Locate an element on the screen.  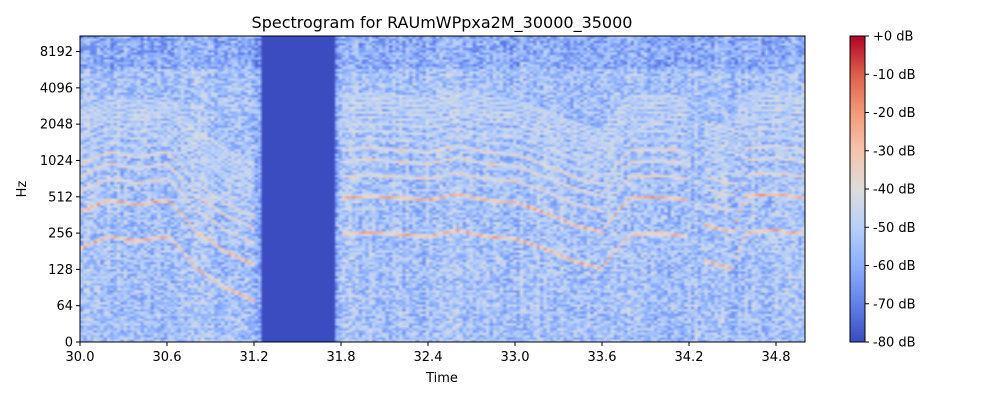
colorbar-tick-label: -60 dB is located at coordinates (894, 266).